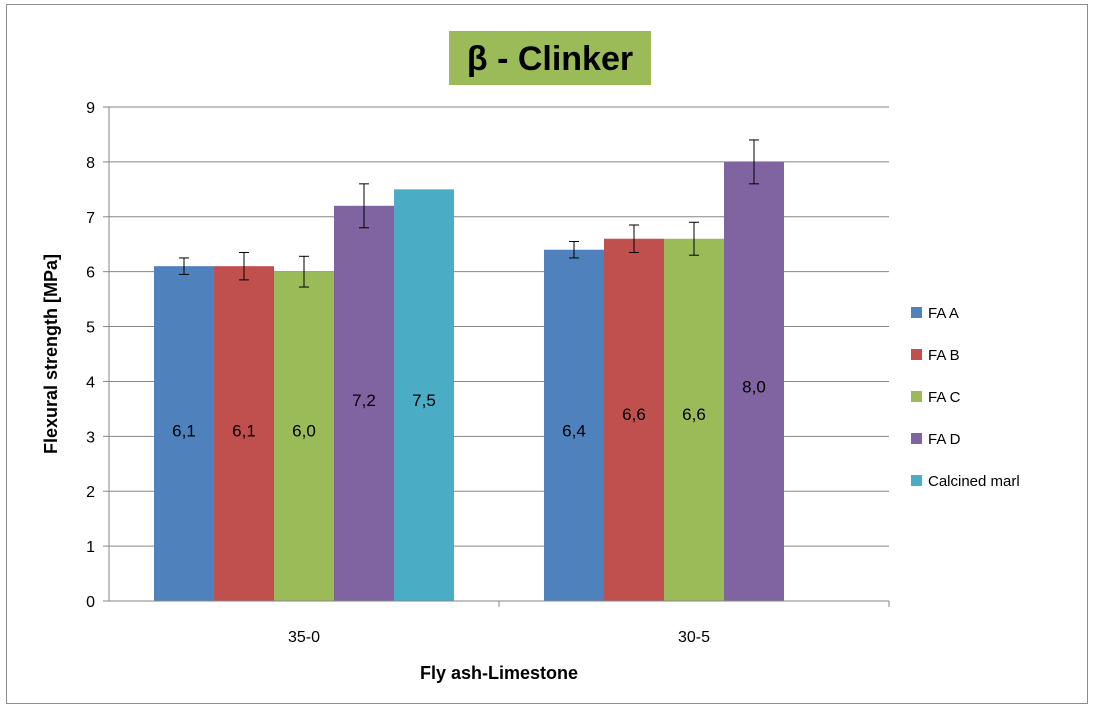 The height and width of the screenshot is (709, 1094). Describe the element at coordinates (90, 108) in the screenshot. I see `y-tick-label: 9` at that location.